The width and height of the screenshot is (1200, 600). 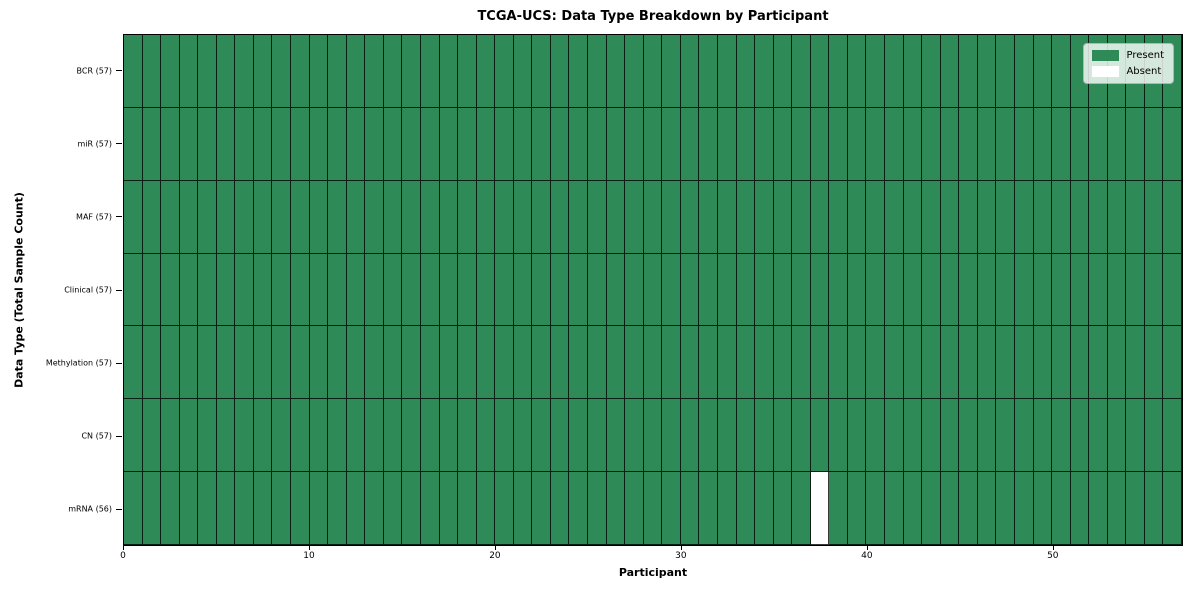 What do you see at coordinates (123, 556) in the screenshot?
I see `x-tick-label: 0` at bounding box center [123, 556].